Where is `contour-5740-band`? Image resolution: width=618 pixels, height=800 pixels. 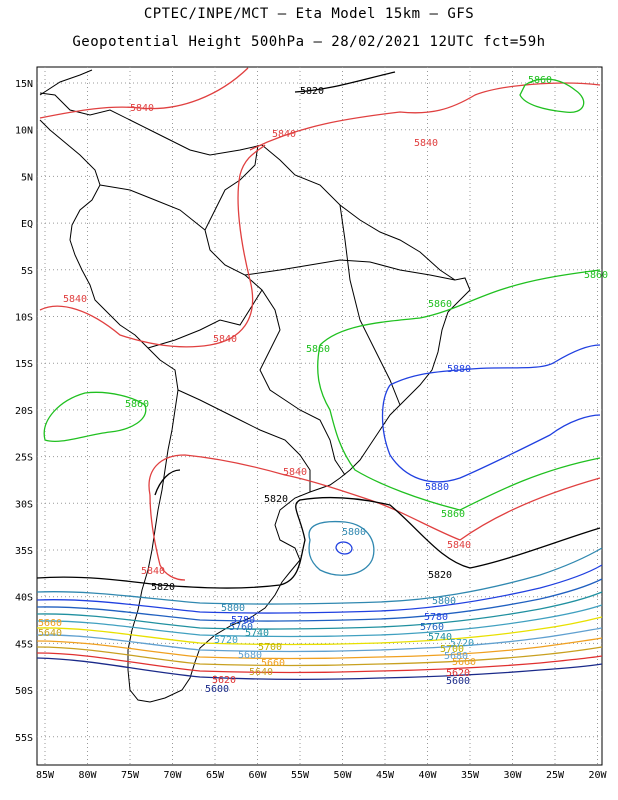
contour-5740-band is located at coordinates (319, 610).